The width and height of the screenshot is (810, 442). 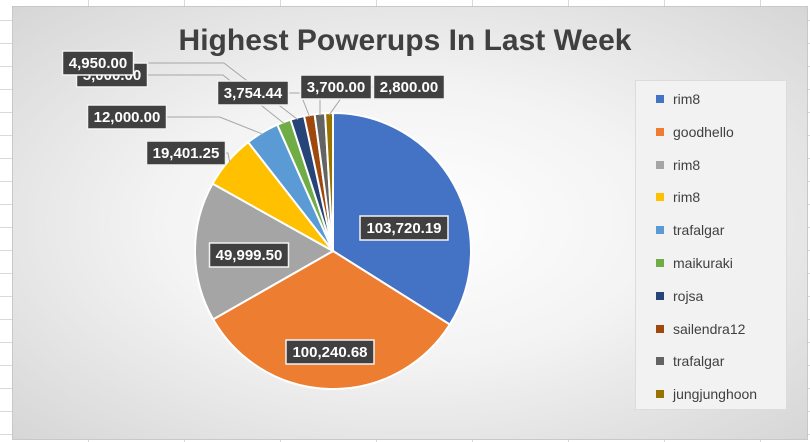 I want to click on data-label: 12,000.00, so click(x=127, y=117).